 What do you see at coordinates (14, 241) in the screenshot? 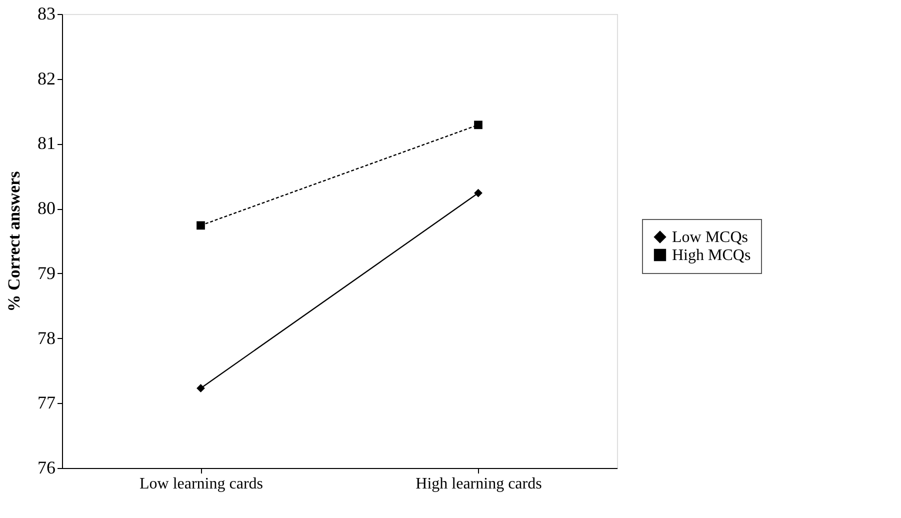
I see `y-axis-title: % Correct answers` at bounding box center [14, 241].